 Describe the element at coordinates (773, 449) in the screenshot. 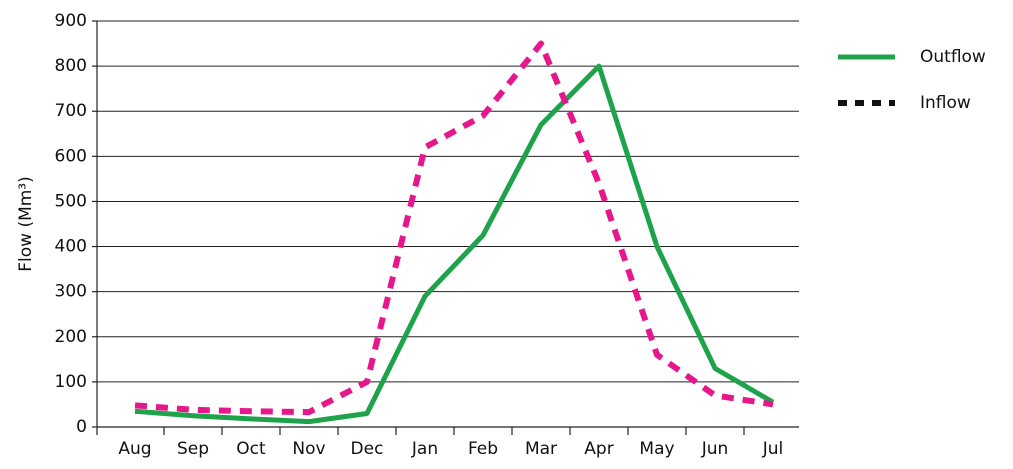

I see `x-tick-label: Jul` at that location.